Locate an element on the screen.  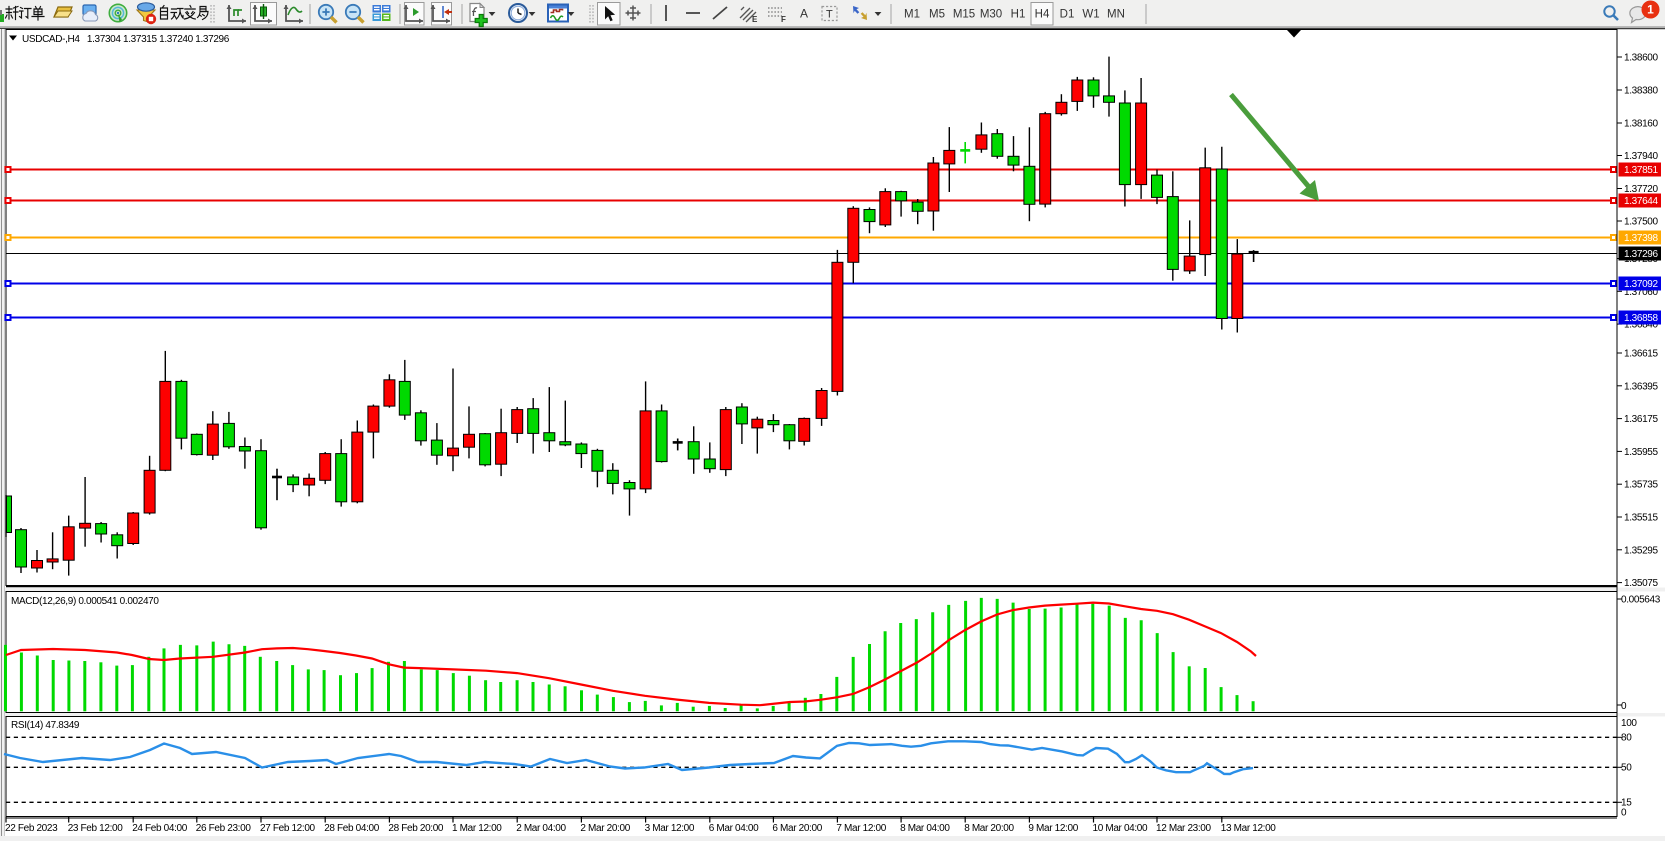
svg-text: W1 is located at coordinates (1090, 15).